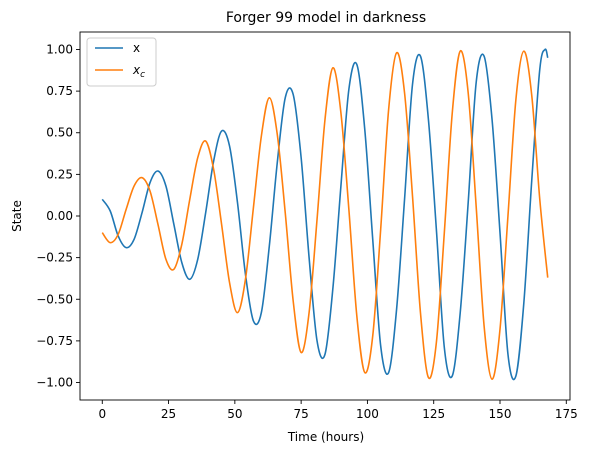  Describe the element at coordinates (234, 414) in the screenshot. I see `x-tick-label: 50` at that location.